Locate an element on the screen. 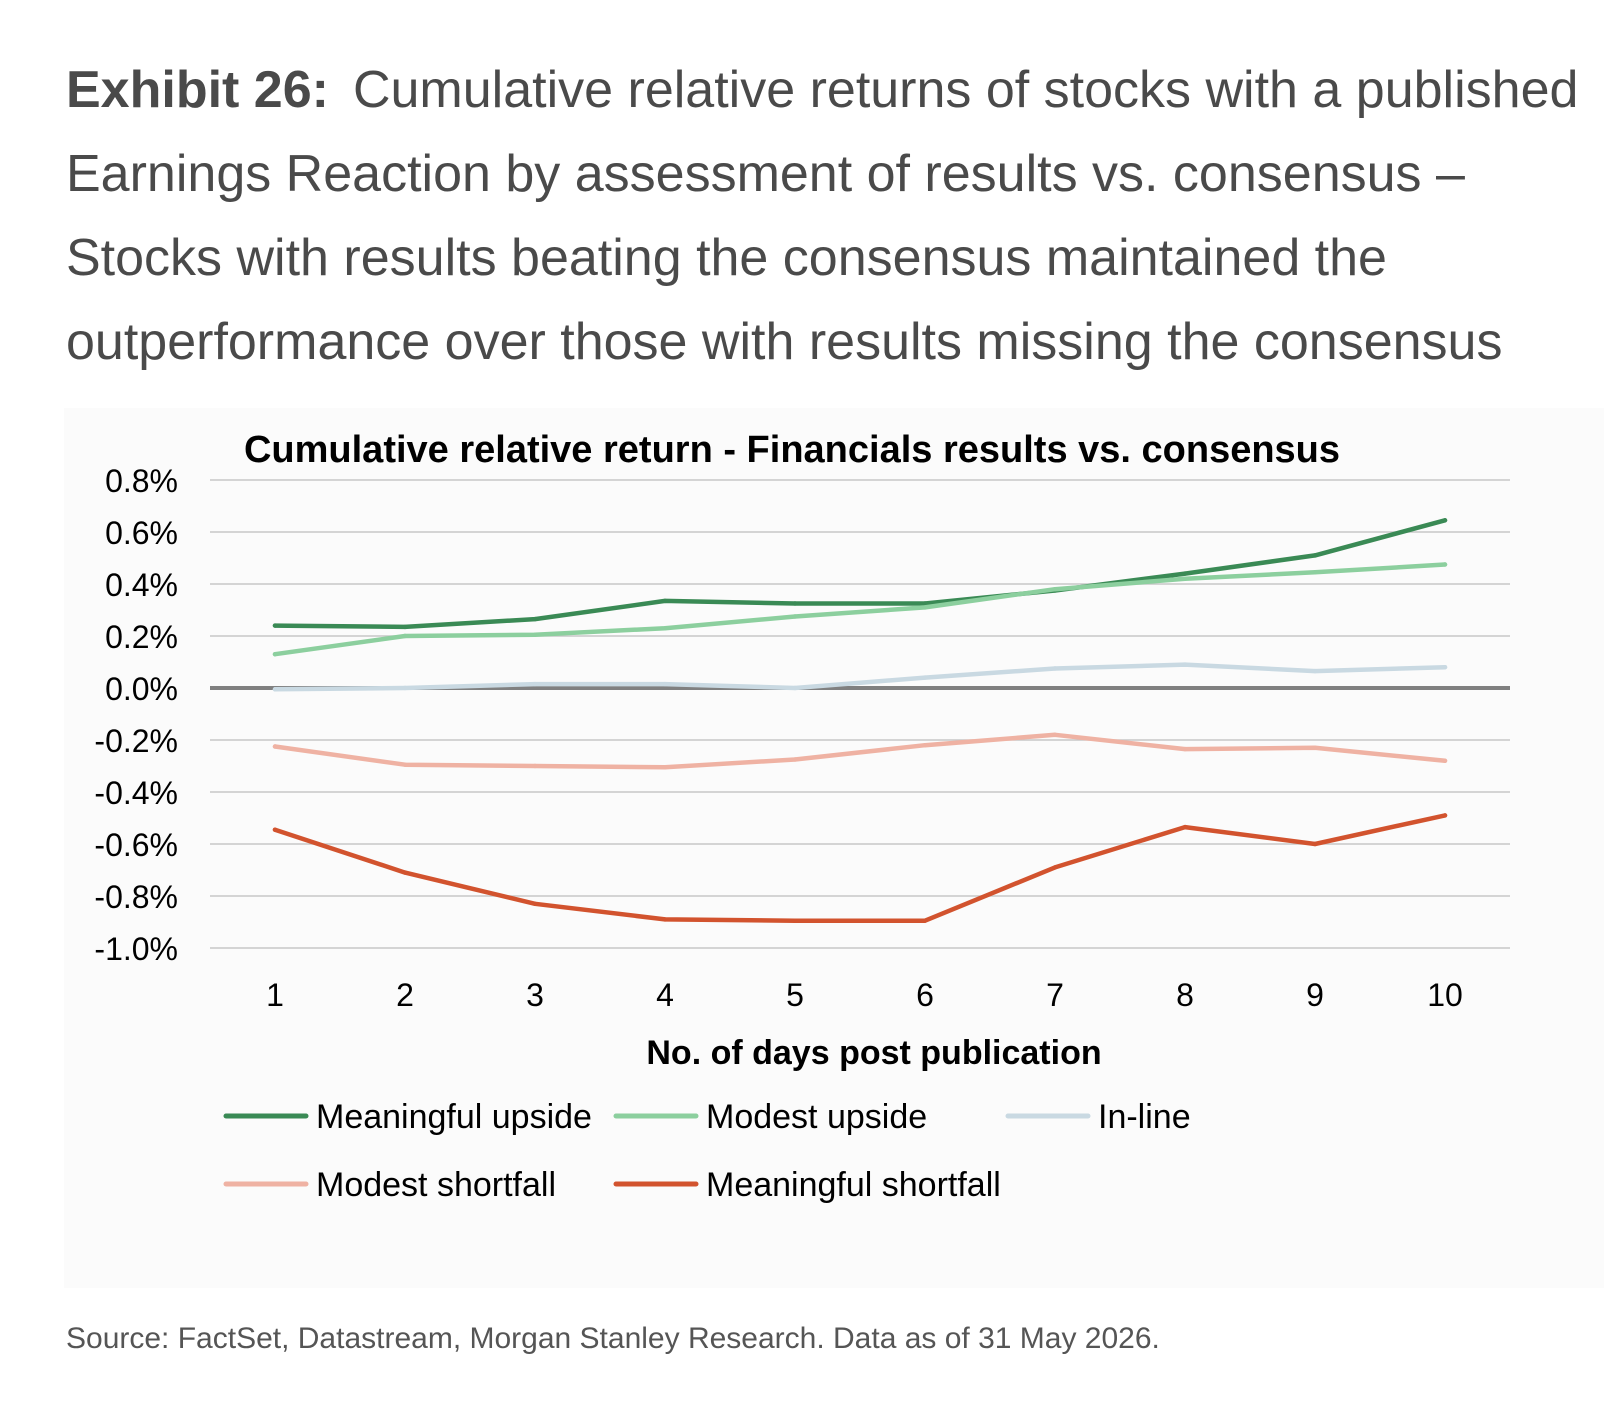 Image resolution: width=1620 pixels, height=1416 pixels. x-tick-label: 7 is located at coordinates (1055, 995).